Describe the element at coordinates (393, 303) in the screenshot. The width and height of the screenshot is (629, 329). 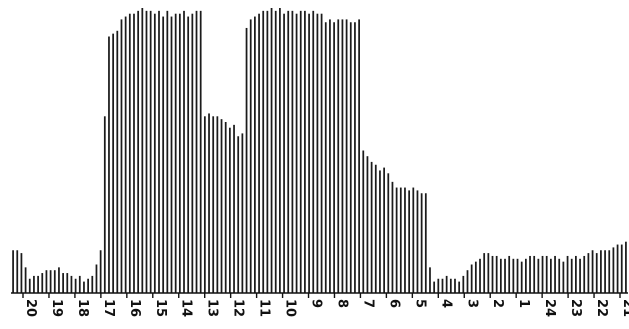
I see `tick-label-6: 6` at that location.